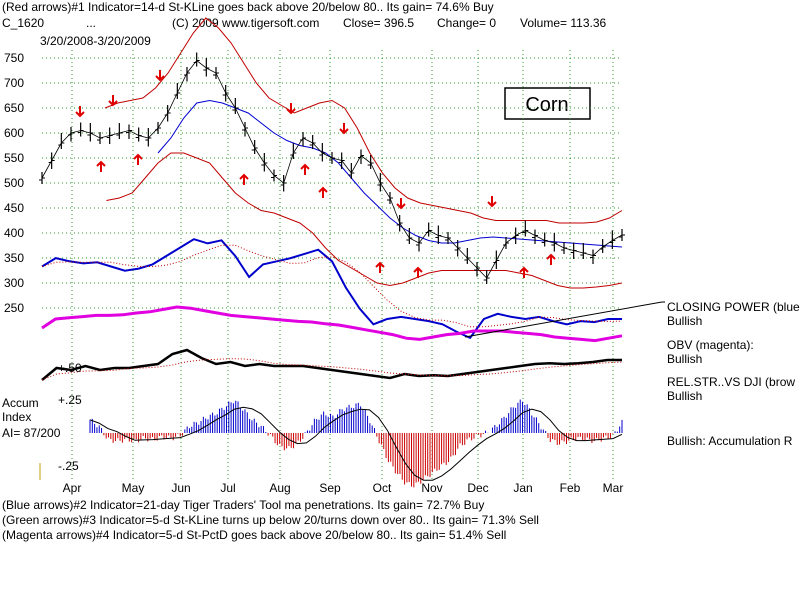 This screenshot has width=800, height=600. What do you see at coordinates (133, 488) in the screenshot?
I see `x-tick-May: May` at bounding box center [133, 488].